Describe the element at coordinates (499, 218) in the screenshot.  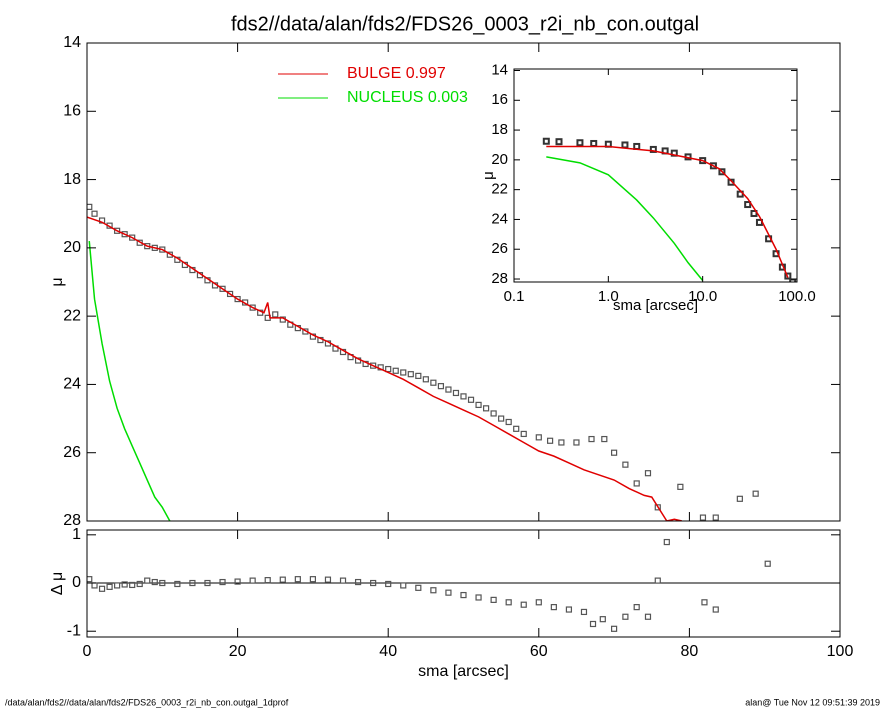
I see `y-tick-label: 24` at that location.